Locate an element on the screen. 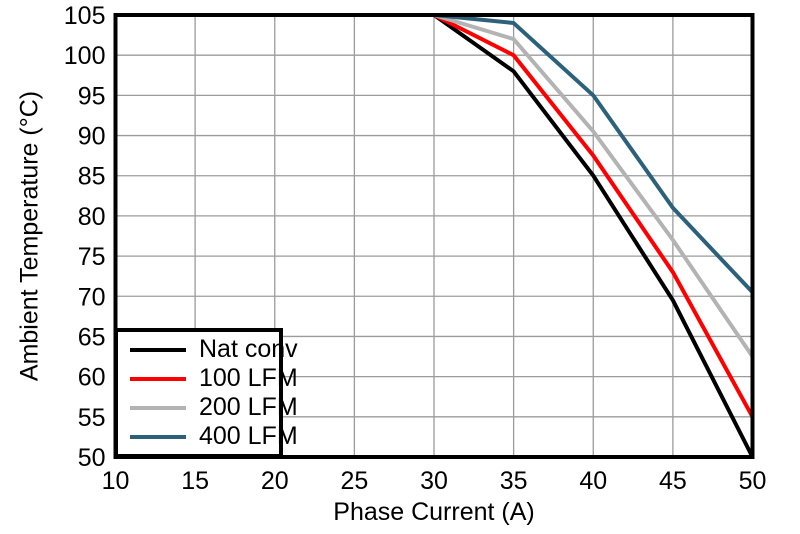  x-tick-label: 35 is located at coordinates (514, 481).